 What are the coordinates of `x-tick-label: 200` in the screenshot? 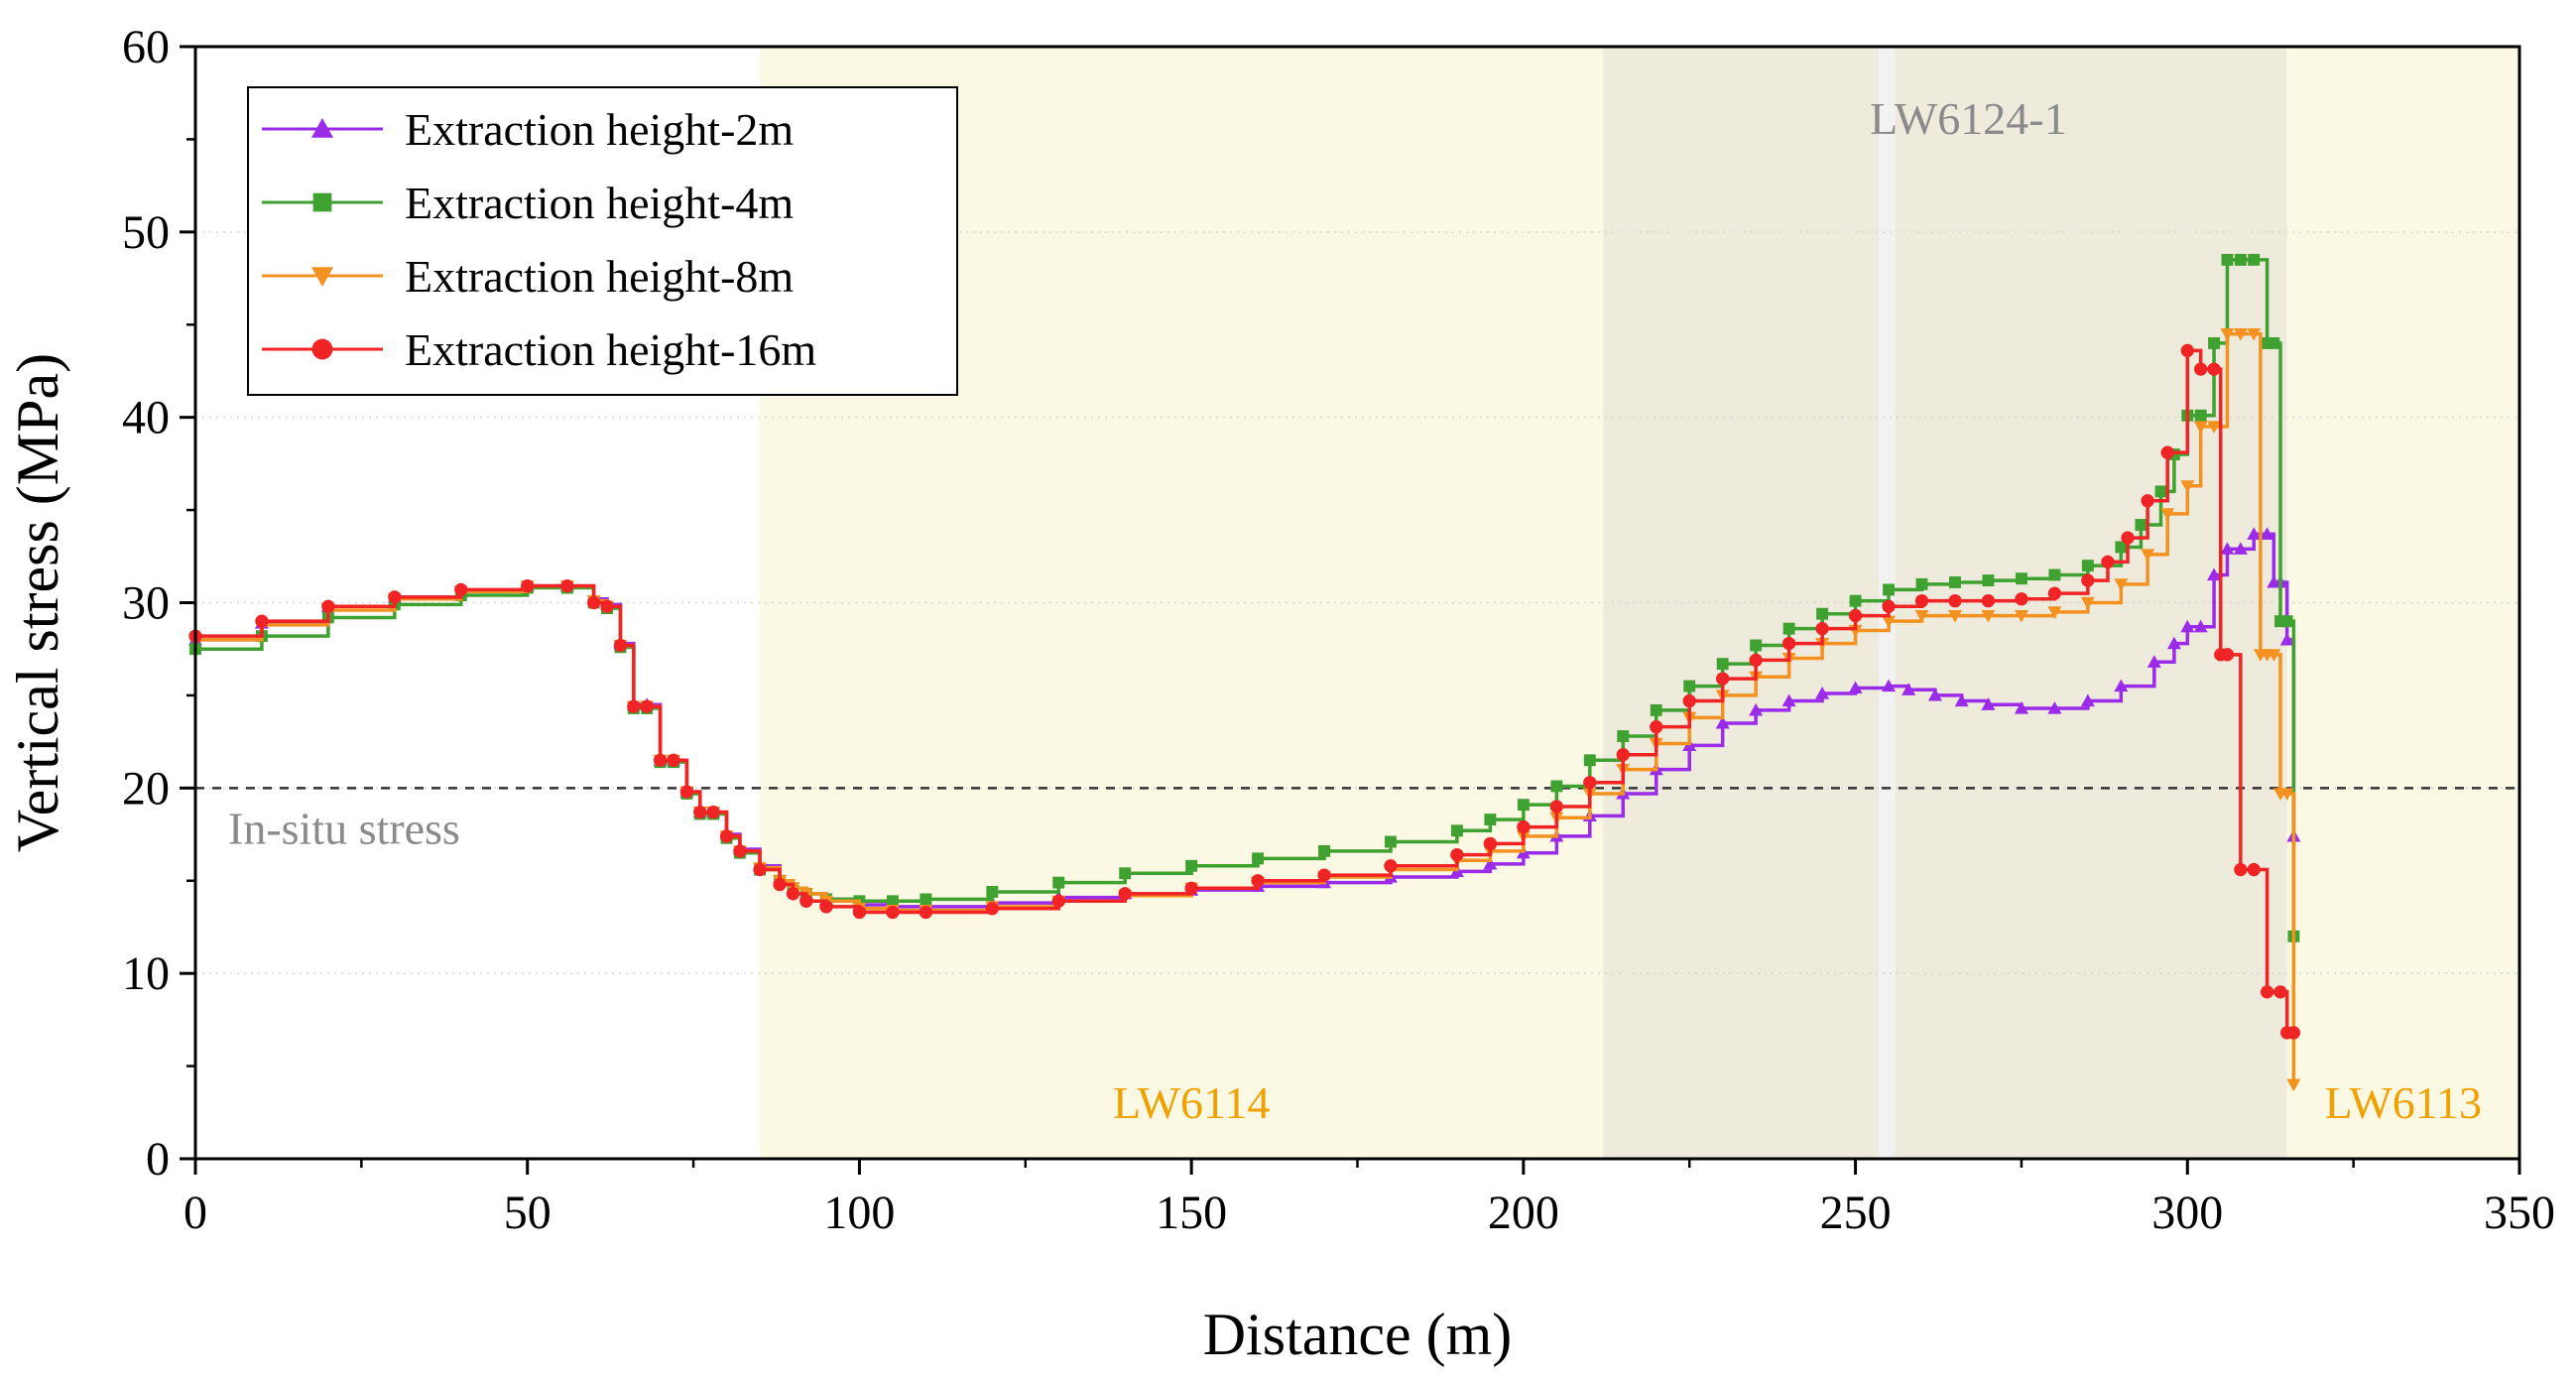 It's located at (1523, 1213).